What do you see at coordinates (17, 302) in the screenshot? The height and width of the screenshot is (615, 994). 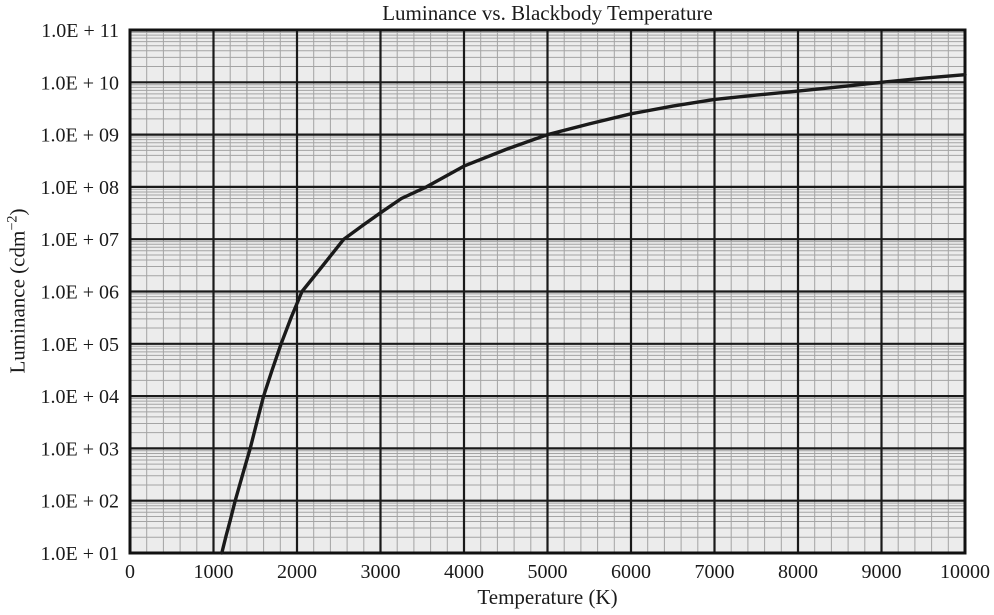 I see `y-axis-title-text: Luminance (cdm` at bounding box center [17, 302].